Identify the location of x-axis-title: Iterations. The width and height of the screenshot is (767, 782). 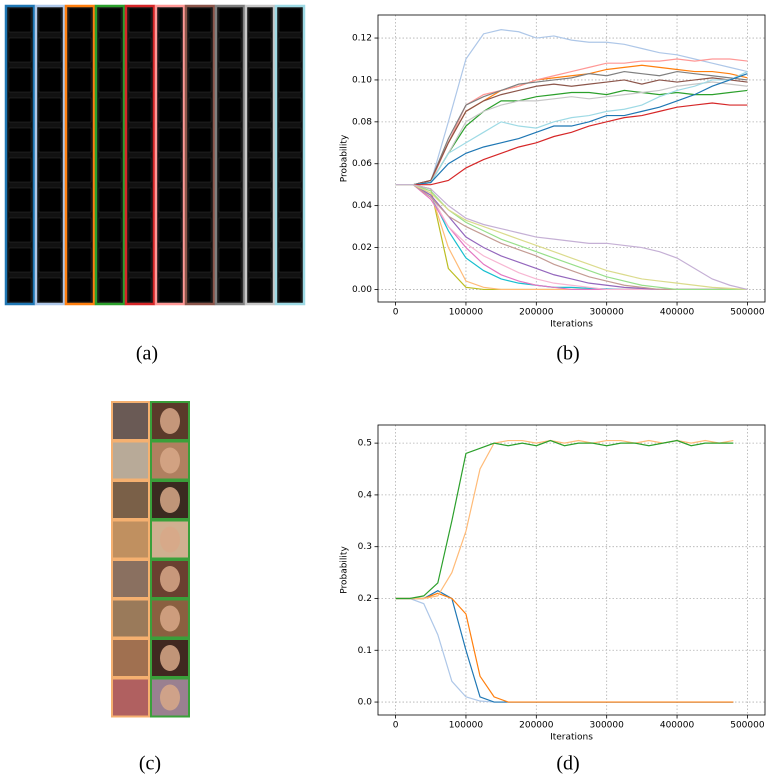
(571, 738).